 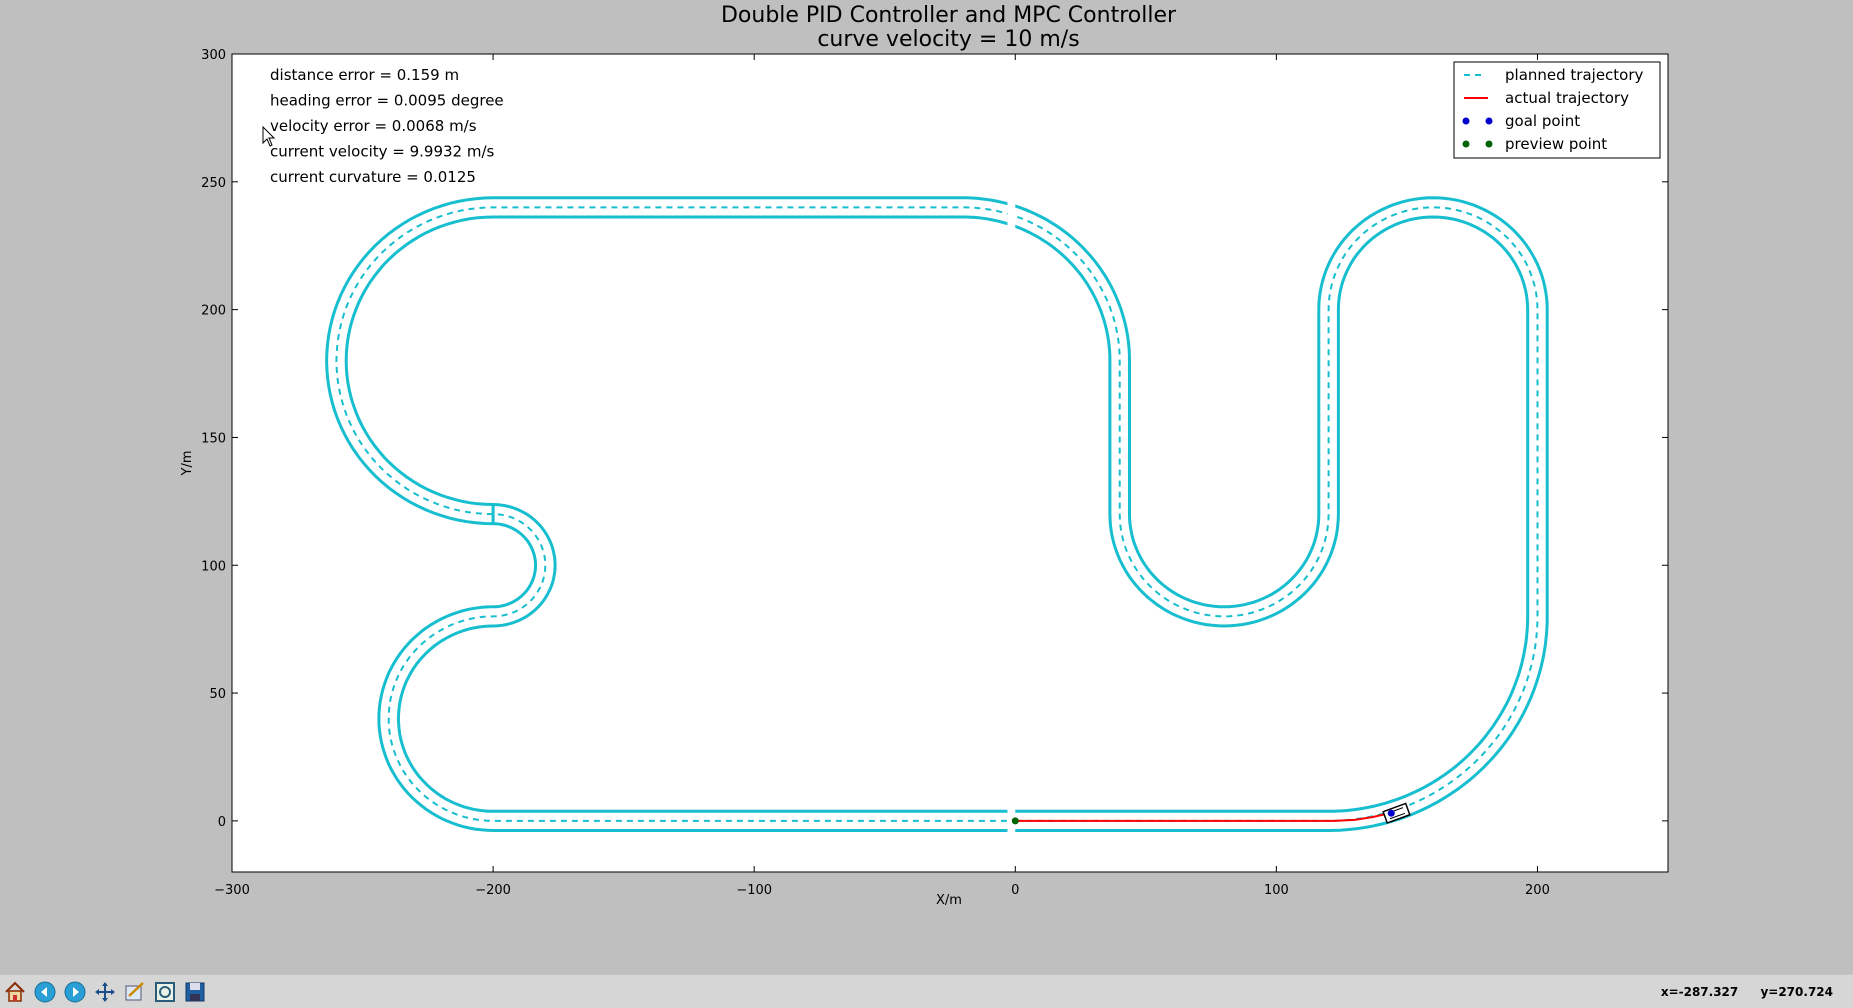 What do you see at coordinates (949, 900) in the screenshot?
I see `x-axis-label: X/m` at bounding box center [949, 900].